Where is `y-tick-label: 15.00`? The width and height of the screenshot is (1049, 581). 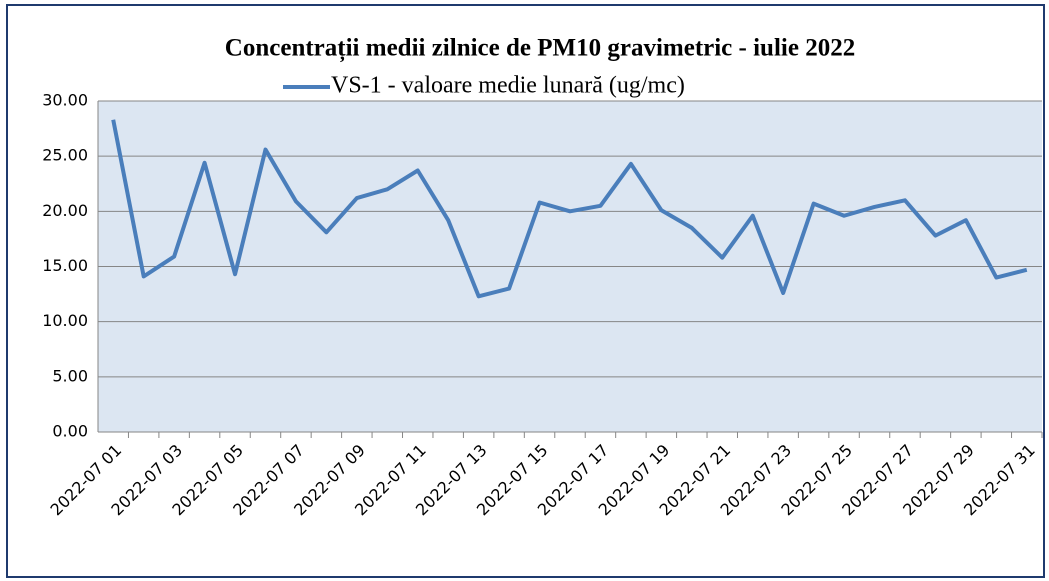
y-tick-label: 15.00 is located at coordinates (65, 265).